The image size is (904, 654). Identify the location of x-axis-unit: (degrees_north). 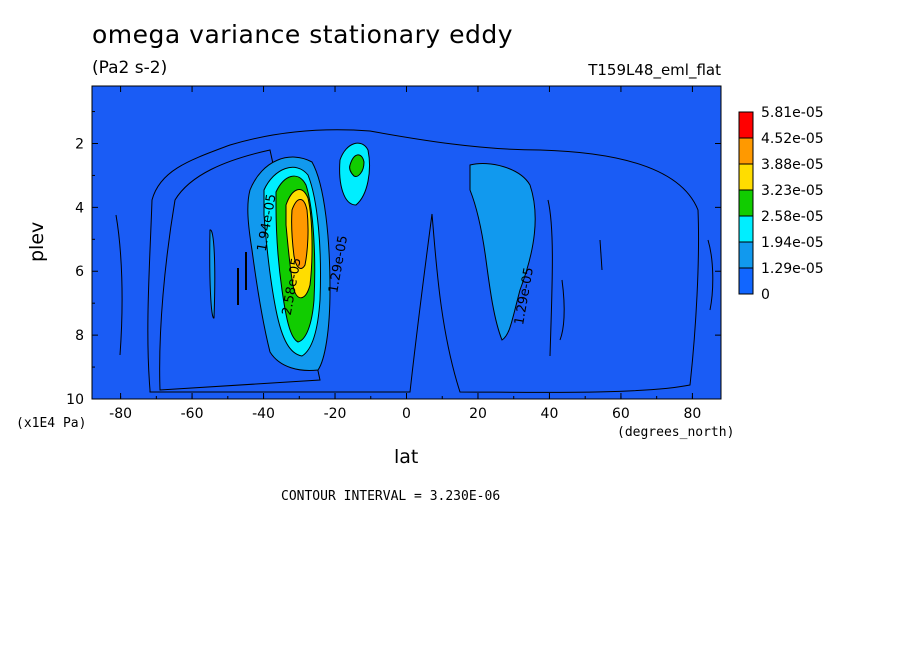
(676, 432).